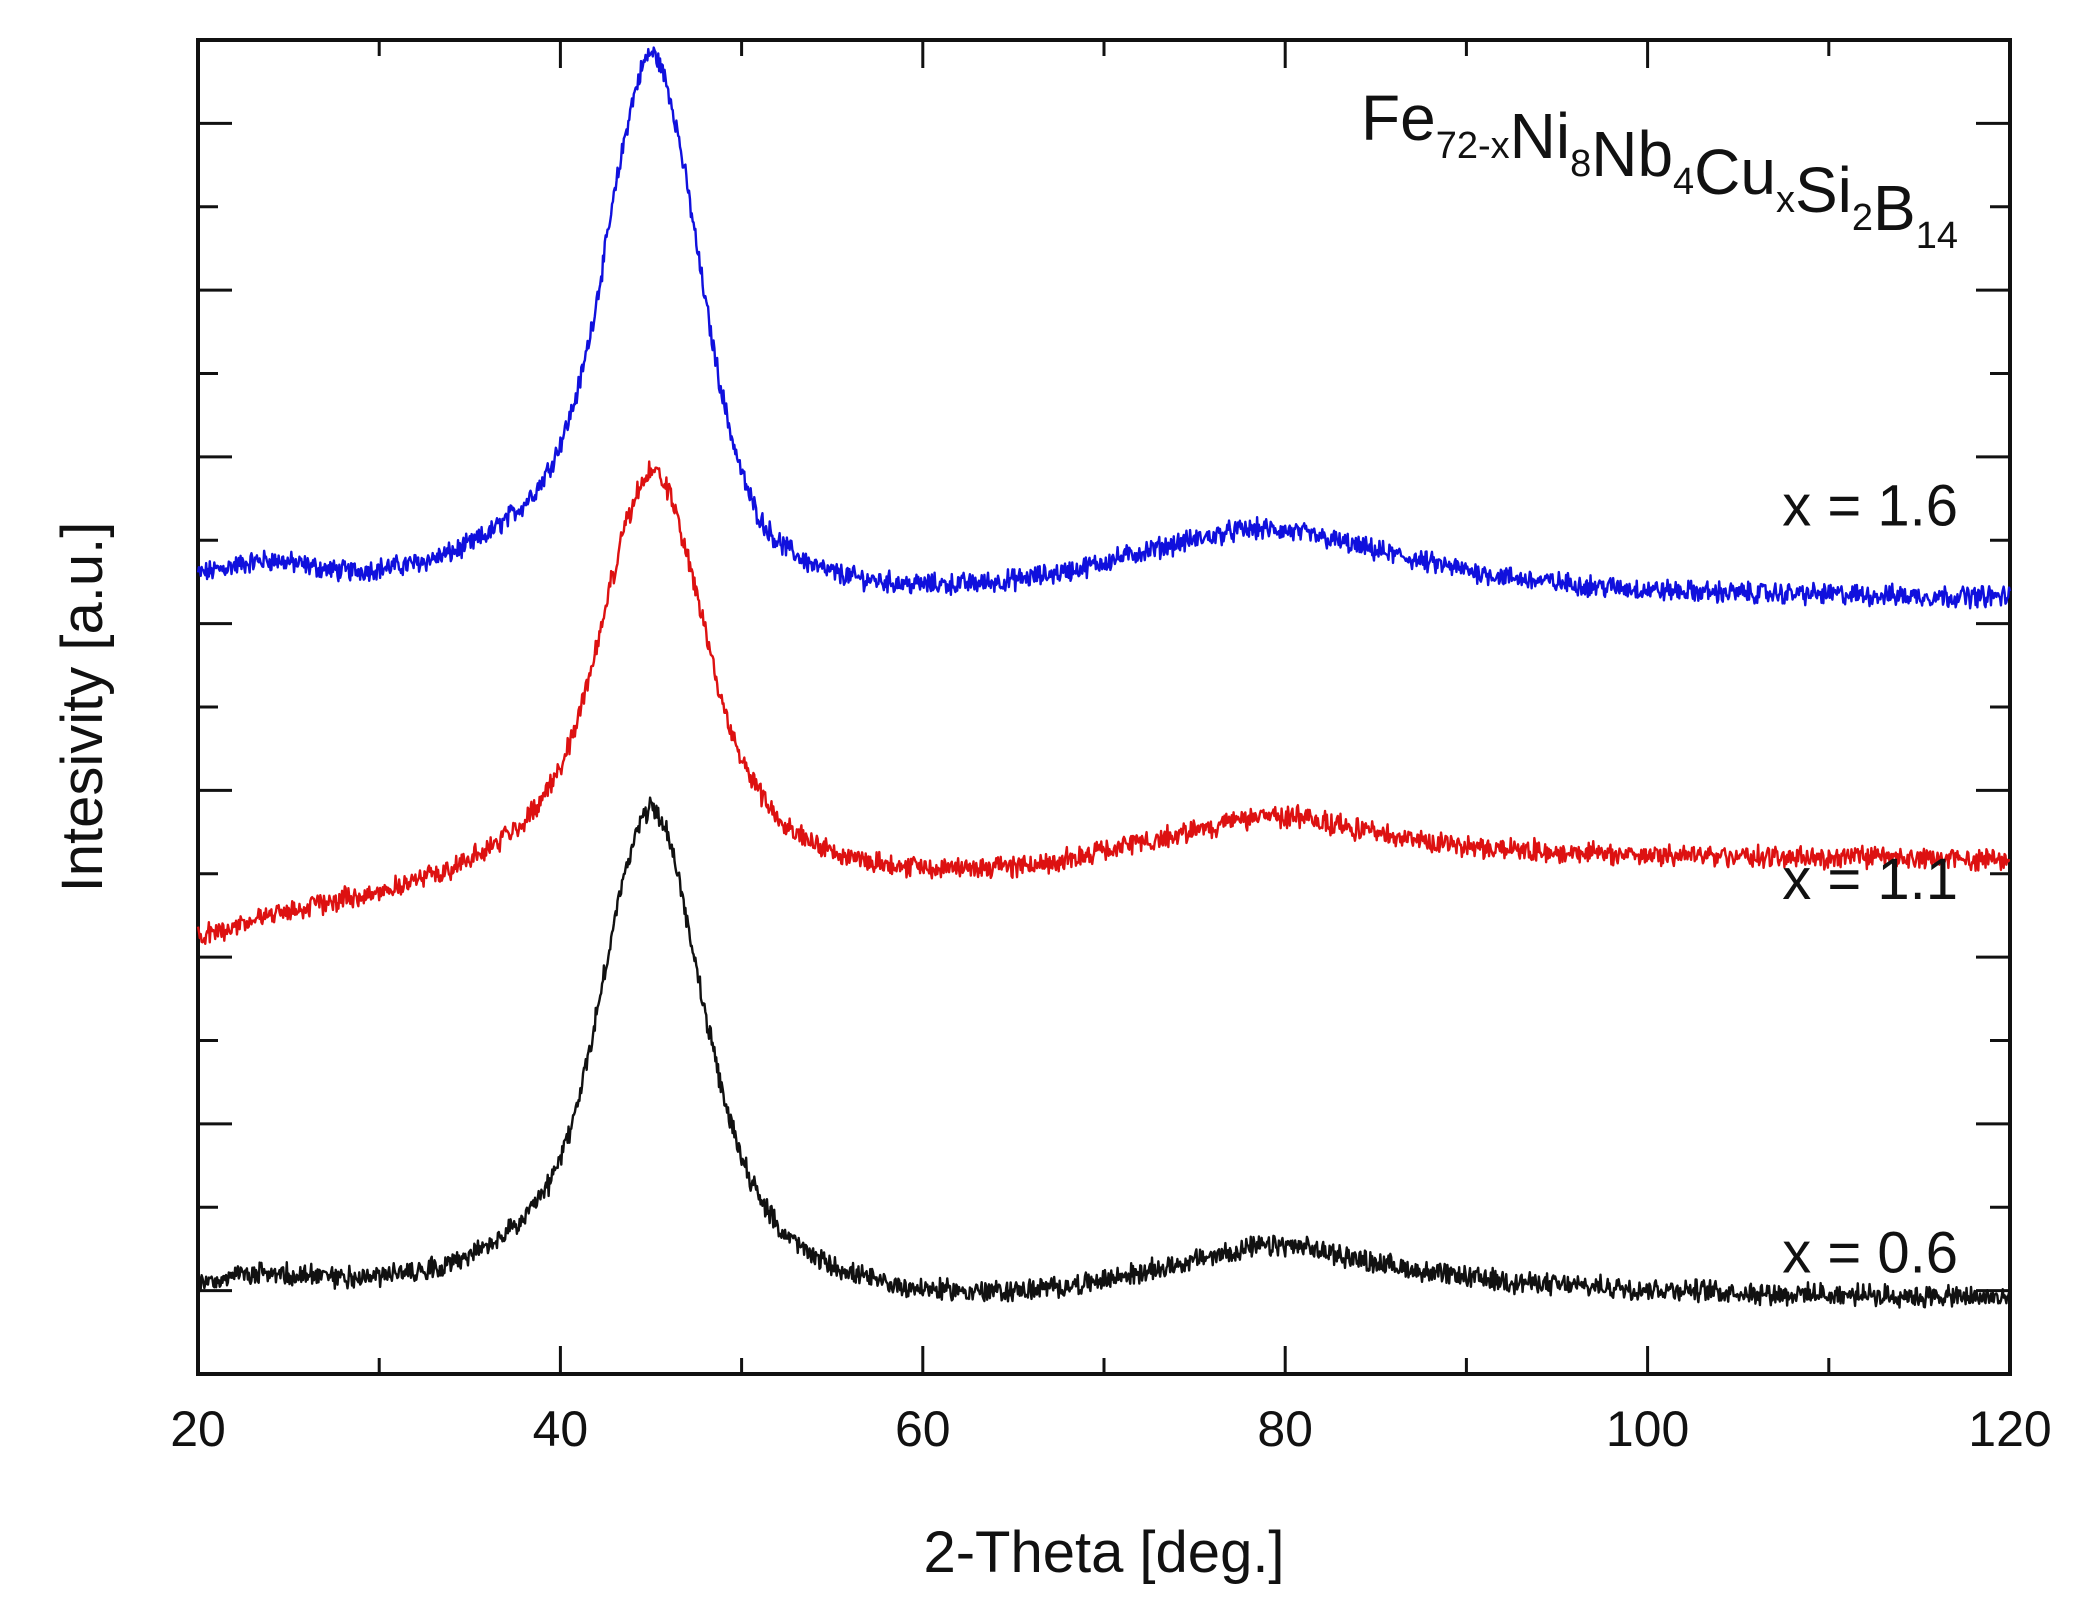  I want to click on formula-element: Cu, so click(1735, 172).